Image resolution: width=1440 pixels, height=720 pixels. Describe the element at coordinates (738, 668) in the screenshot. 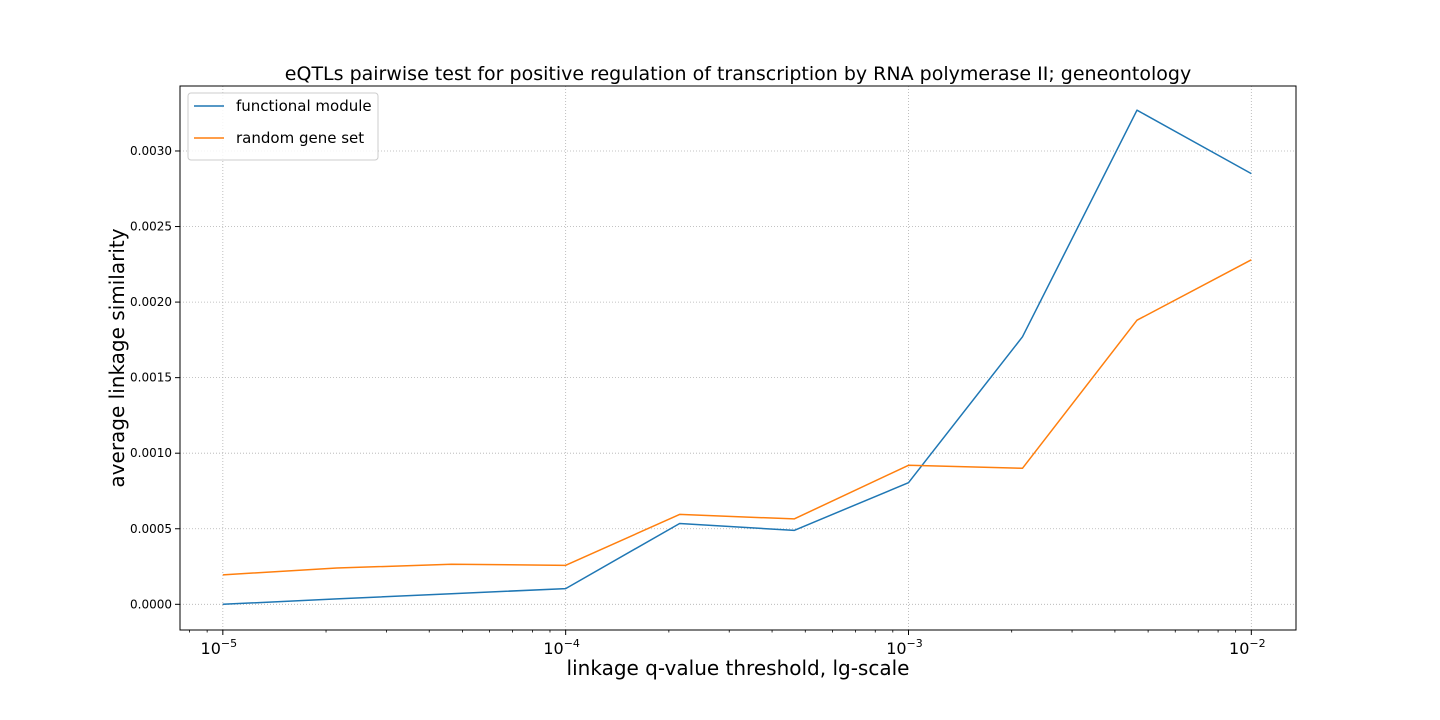

I see `x-axis-label: linkage q-value threshold, lg-scale` at that location.